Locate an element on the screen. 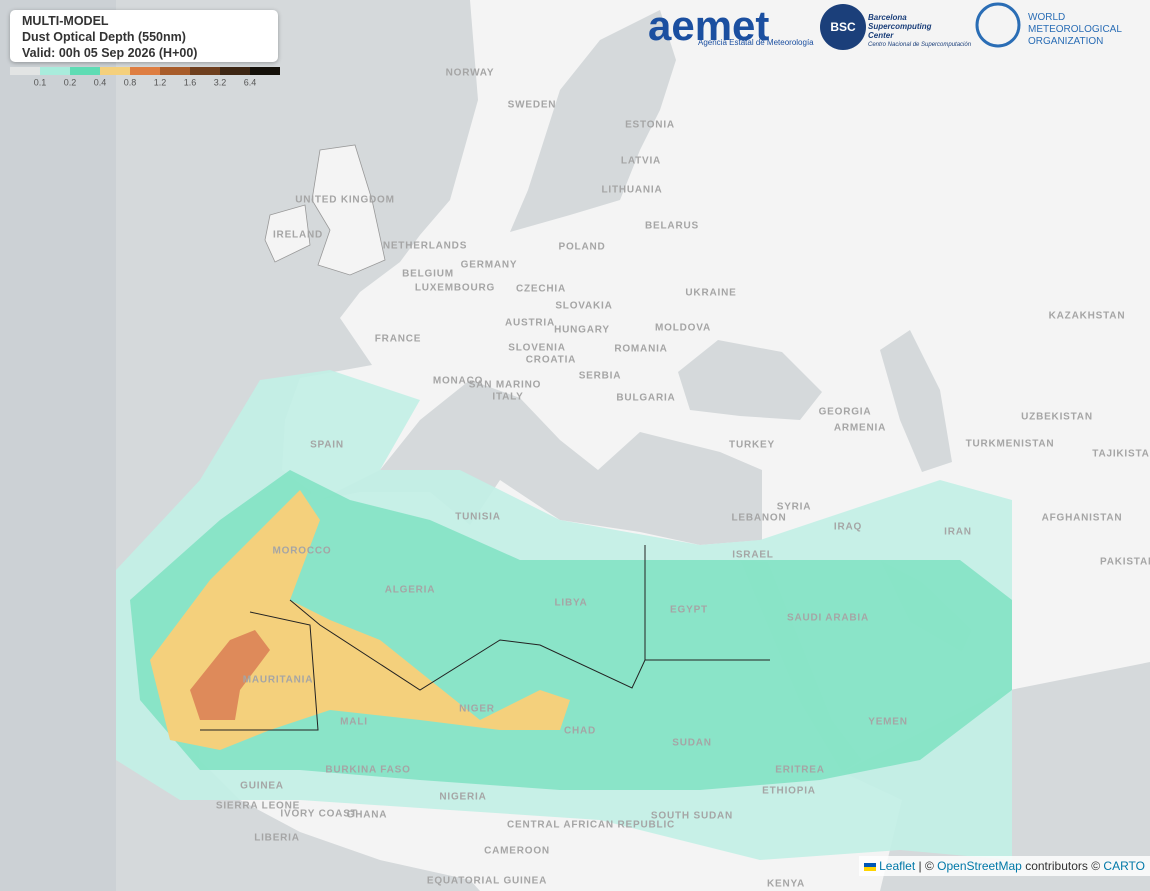 The width and height of the screenshot is (1150, 891). country-label: SYRIA is located at coordinates (794, 507).